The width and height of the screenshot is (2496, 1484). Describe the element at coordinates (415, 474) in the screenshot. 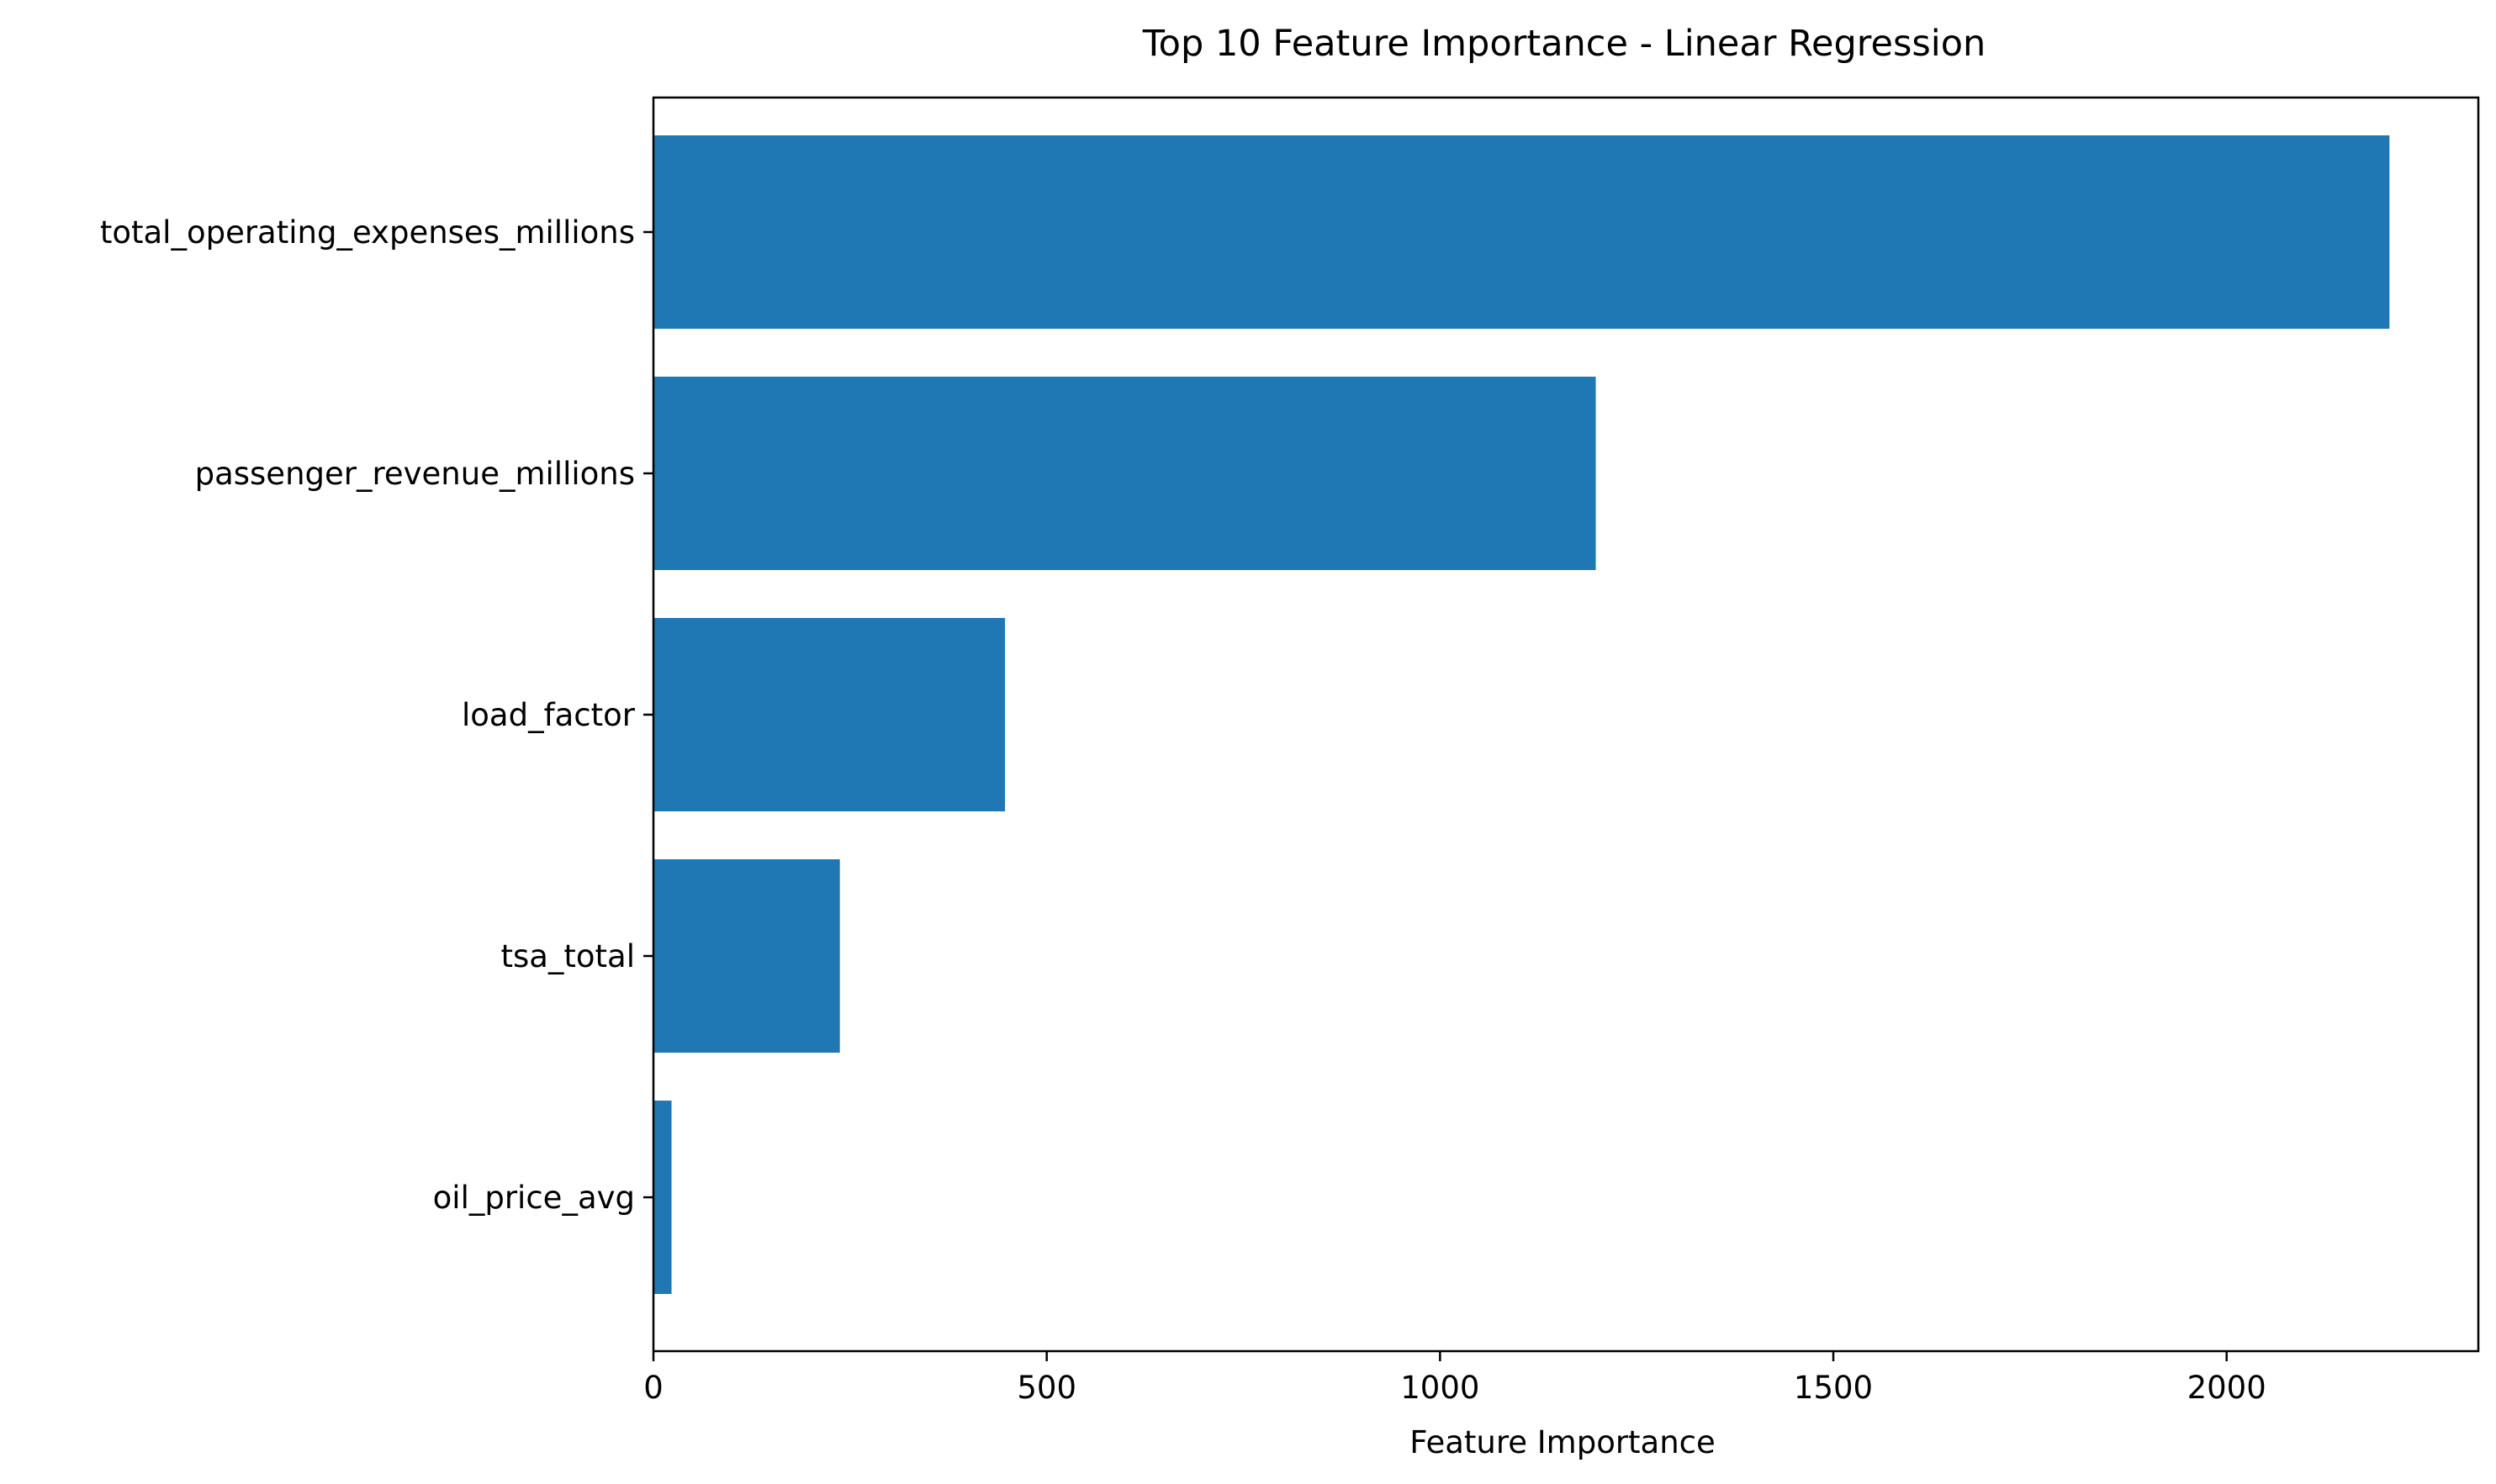

I see `y-tick-label: passenger_revenue_millions` at that location.